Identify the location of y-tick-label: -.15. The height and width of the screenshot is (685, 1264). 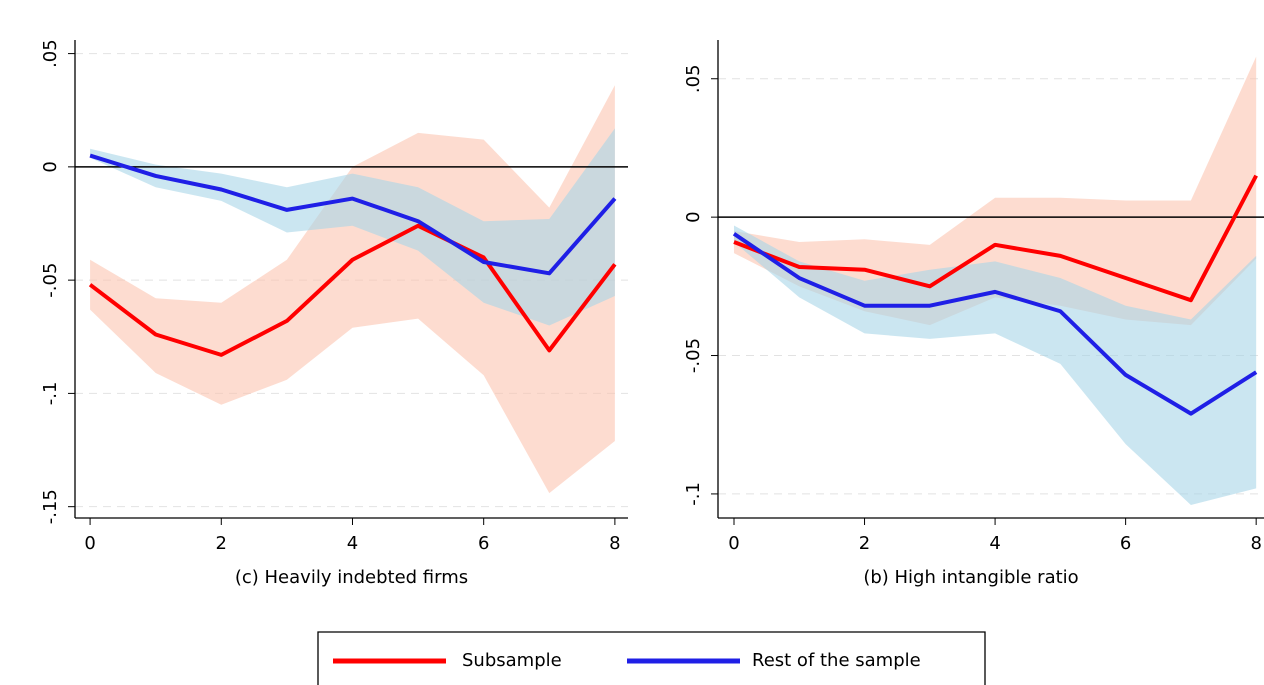
(50, 506).